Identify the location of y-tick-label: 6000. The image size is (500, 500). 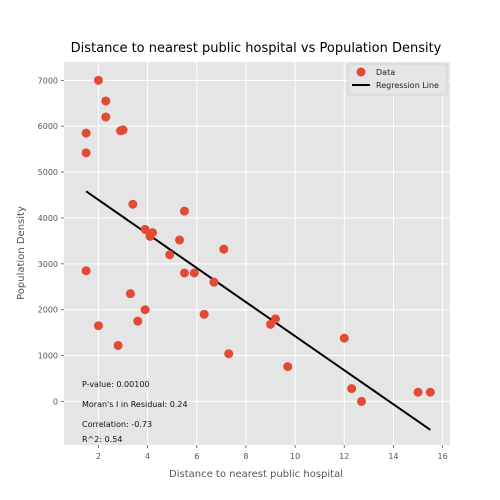
(48, 126).